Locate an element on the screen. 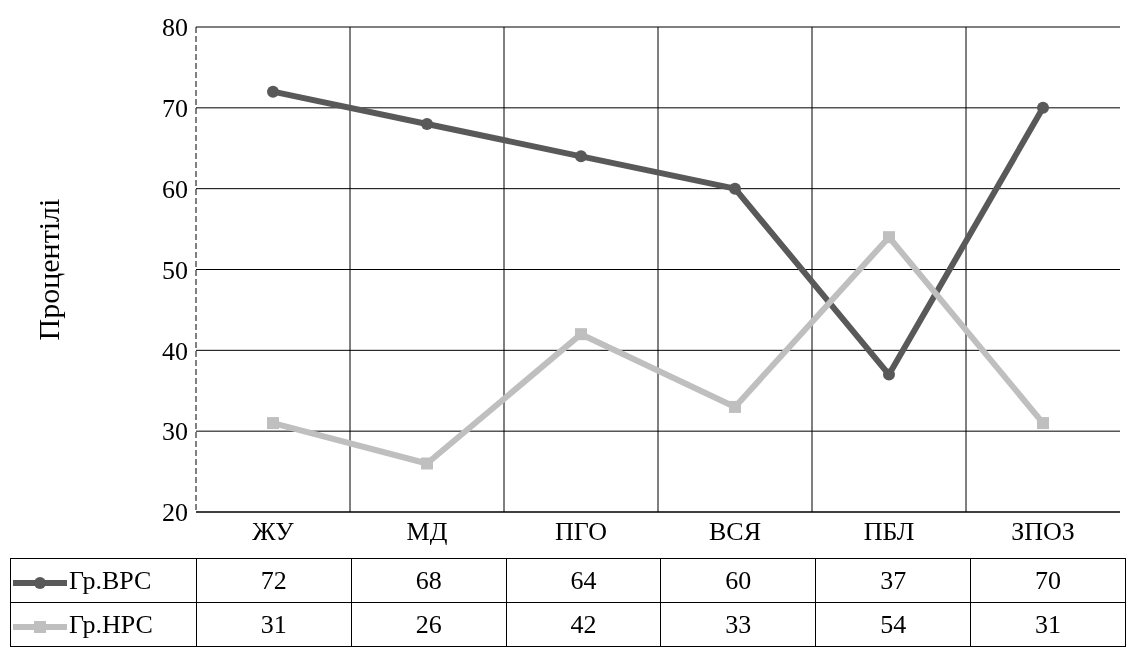  data-label: 60 is located at coordinates (738, 580).